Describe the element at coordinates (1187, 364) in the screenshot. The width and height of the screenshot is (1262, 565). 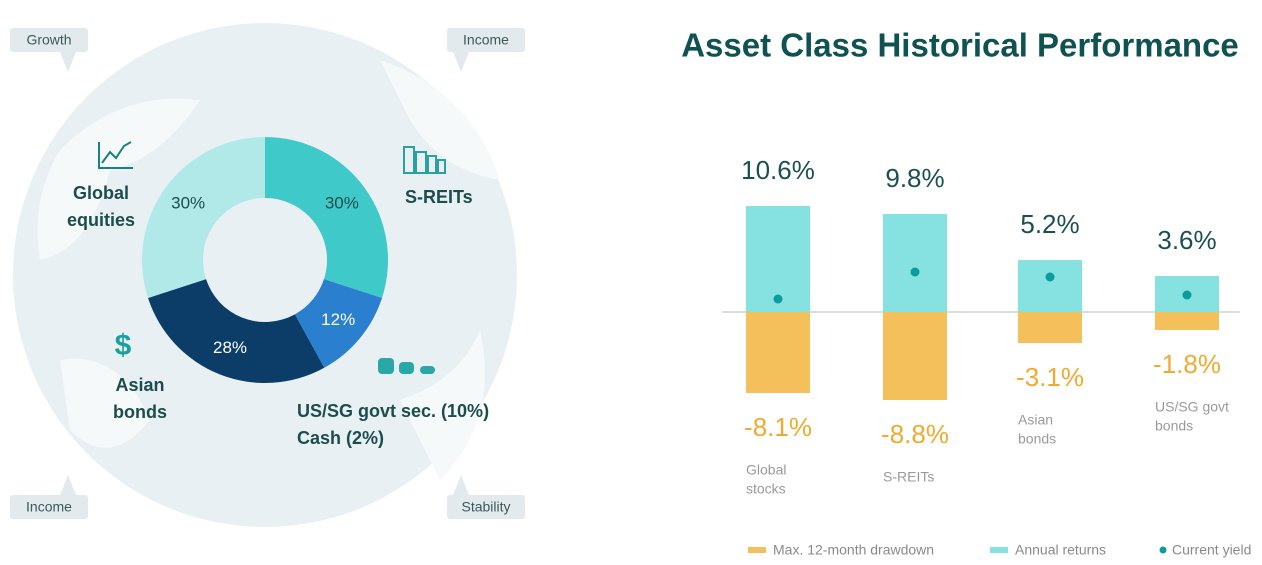
I see `value-label: -1.8%` at that location.